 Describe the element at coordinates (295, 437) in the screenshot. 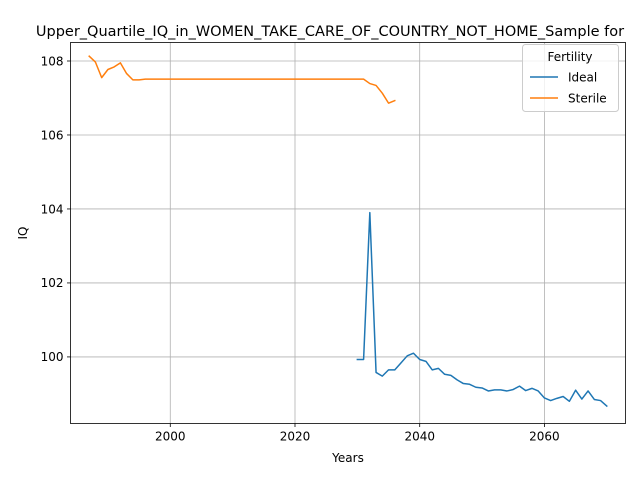

I see `x-tick-label: 2020` at that location.